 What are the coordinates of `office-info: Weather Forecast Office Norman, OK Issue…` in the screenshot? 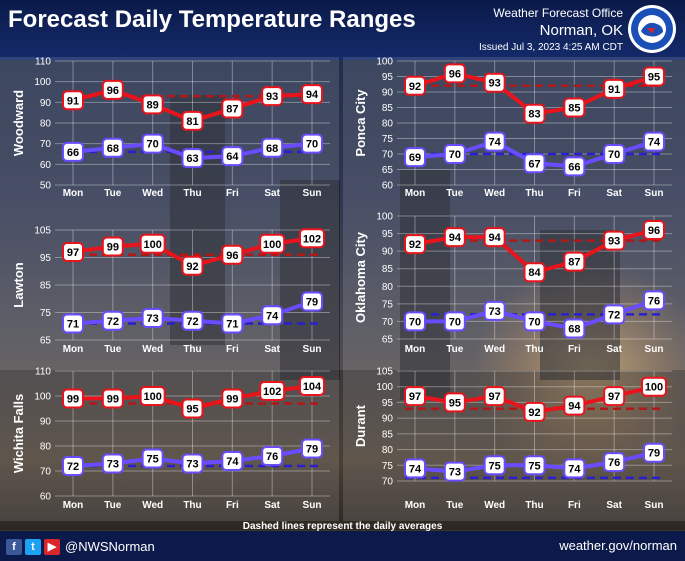 It's located at (551, 29).